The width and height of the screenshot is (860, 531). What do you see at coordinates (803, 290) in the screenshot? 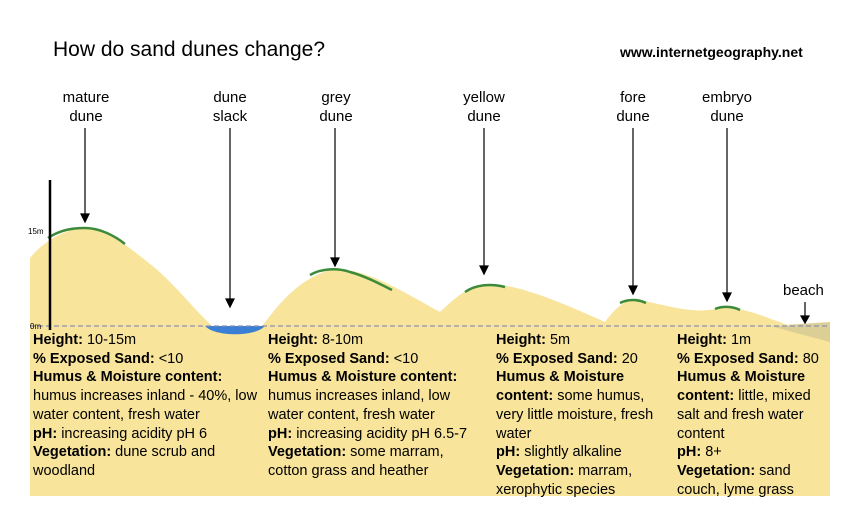
I see `label-beach: beach` at bounding box center [803, 290].